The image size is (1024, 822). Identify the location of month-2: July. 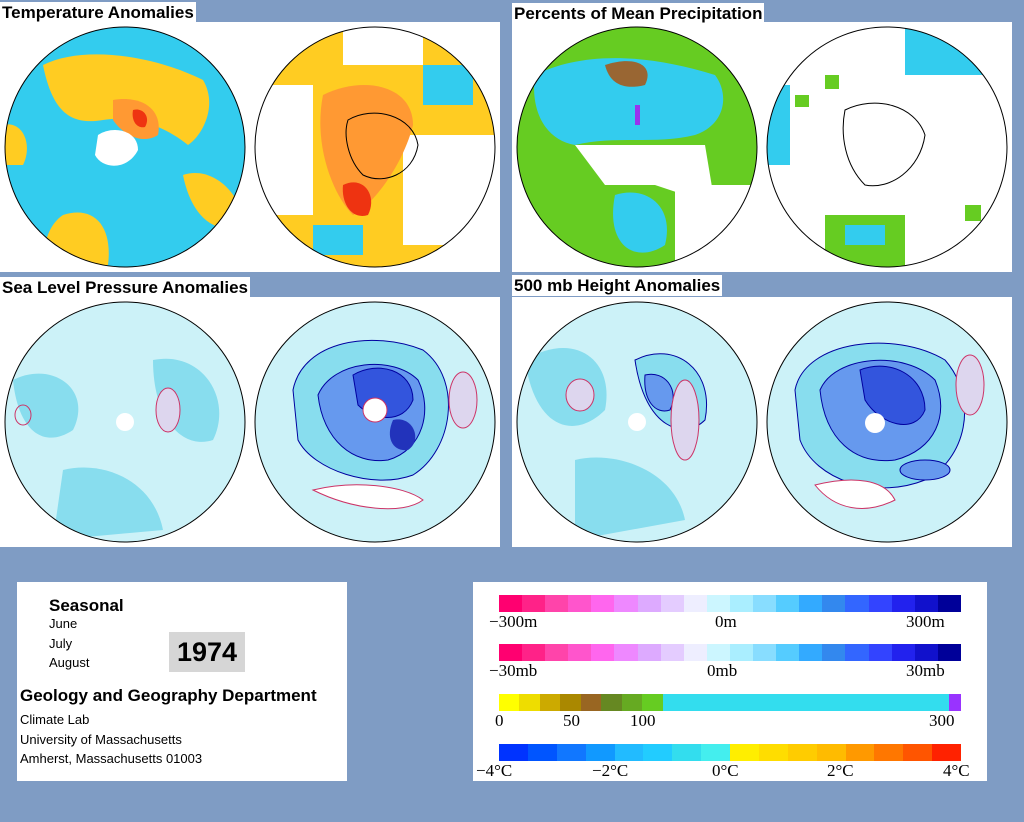
(61, 643).